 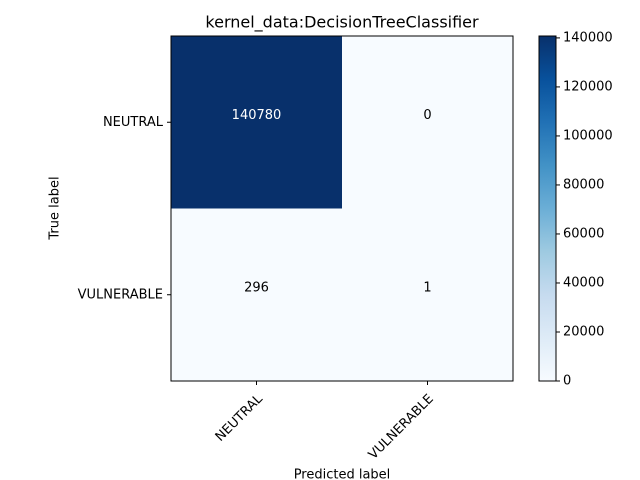 What do you see at coordinates (401, 427) in the screenshot?
I see `x-tick-label: VULNERABLE` at bounding box center [401, 427].